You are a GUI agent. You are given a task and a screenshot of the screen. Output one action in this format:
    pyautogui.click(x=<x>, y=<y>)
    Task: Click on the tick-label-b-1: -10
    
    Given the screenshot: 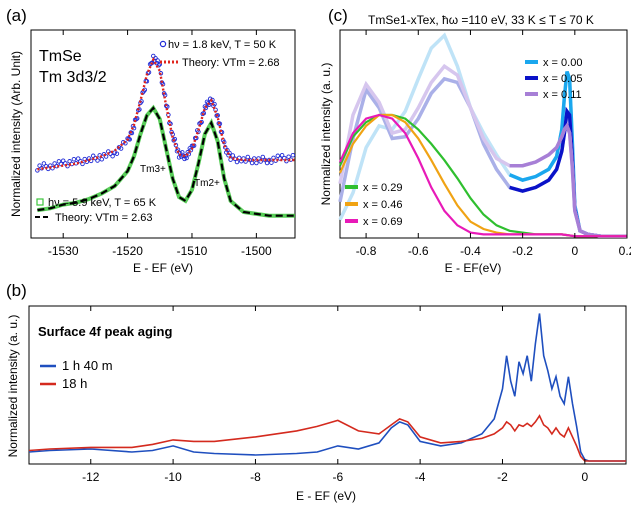 What is the action you would take?
    pyautogui.click(x=173, y=477)
    